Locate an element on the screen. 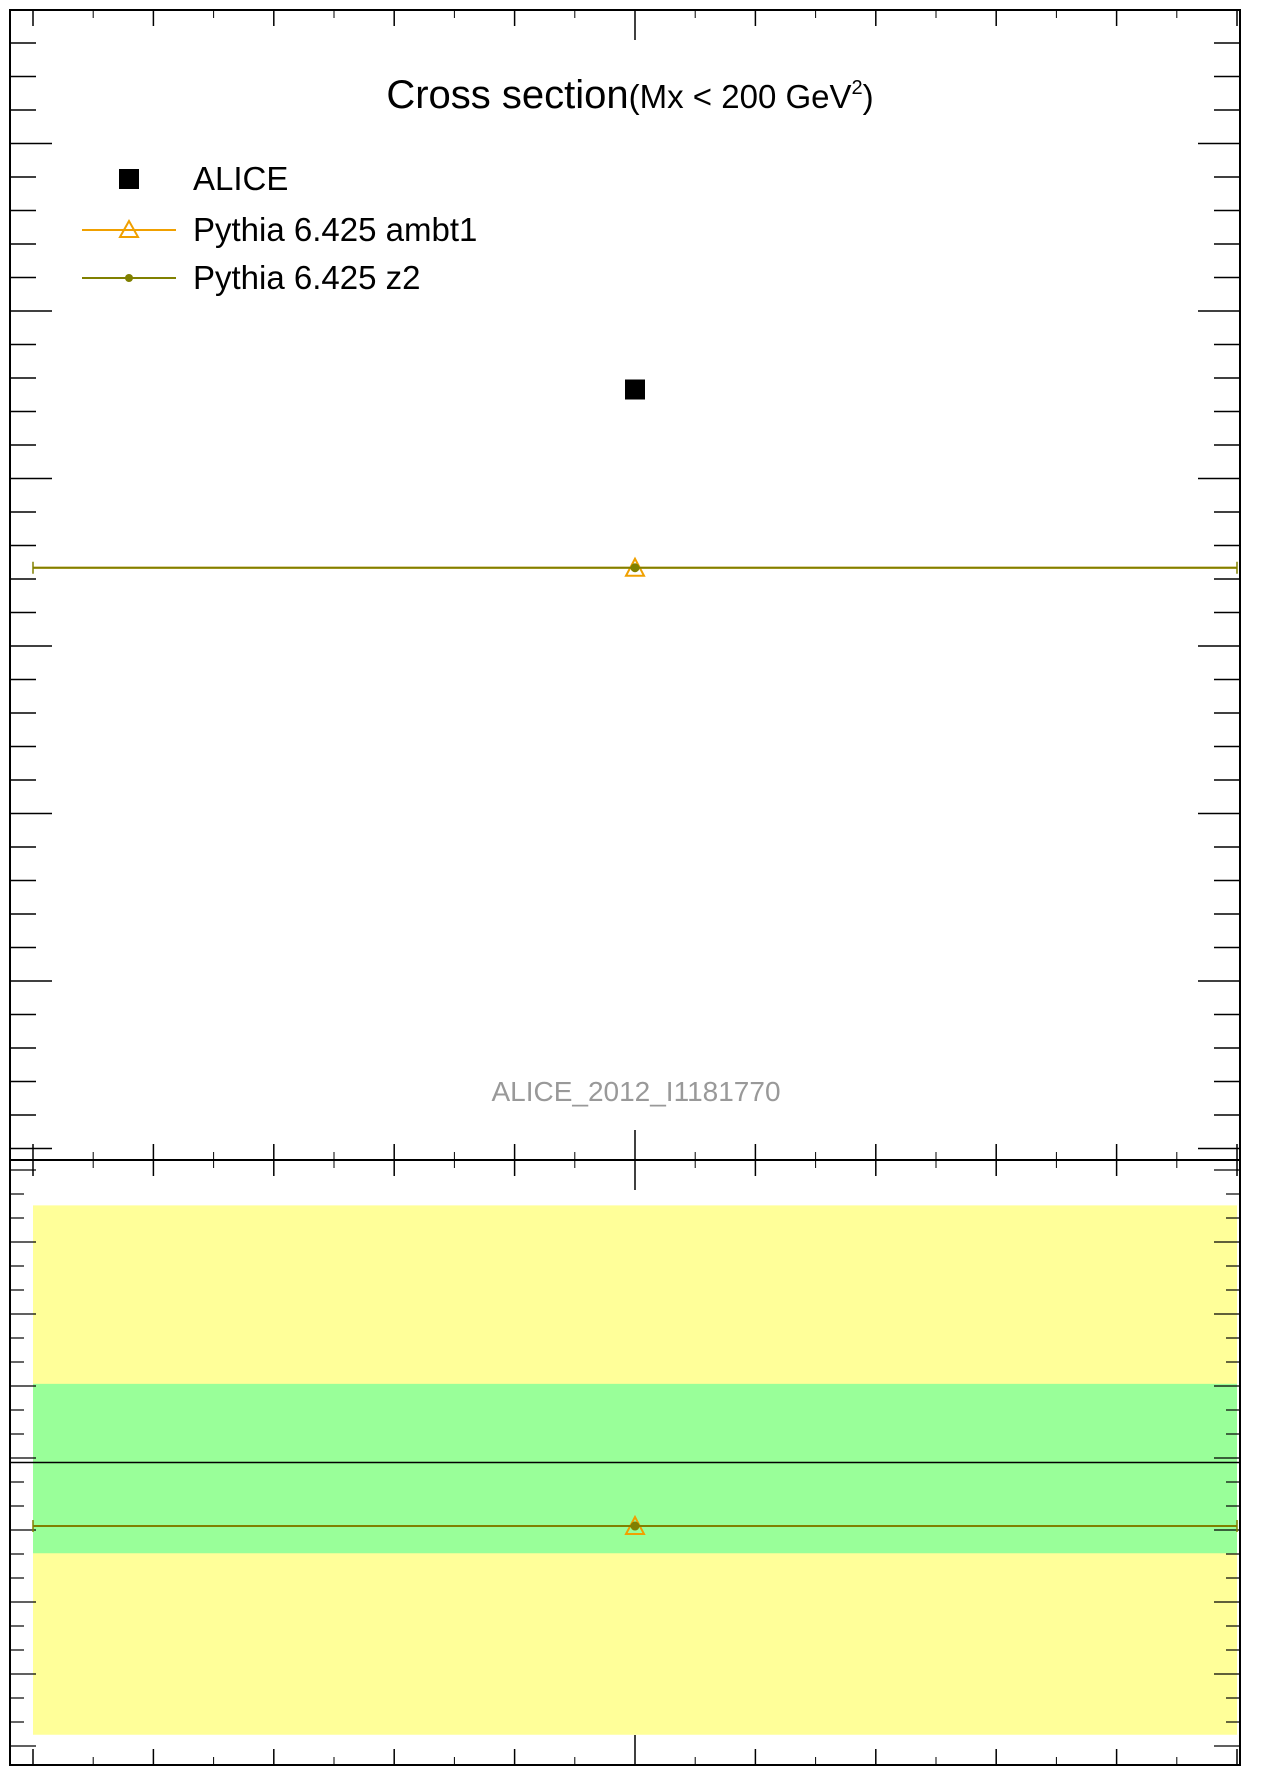 The image size is (1270, 1770). legend-label-ambt1: Pythia 6.425 ambt1 is located at coordinates (335, 229).